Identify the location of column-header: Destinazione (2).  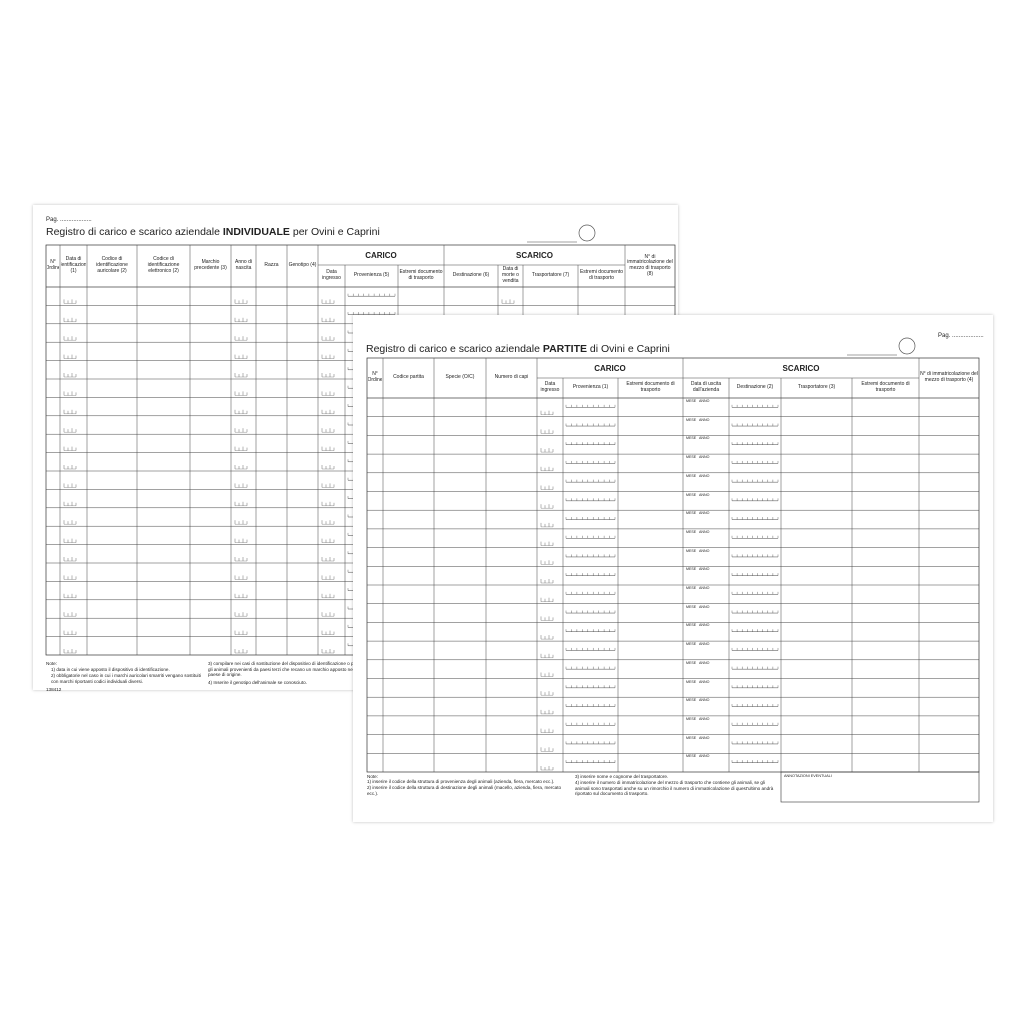
(755, 387).